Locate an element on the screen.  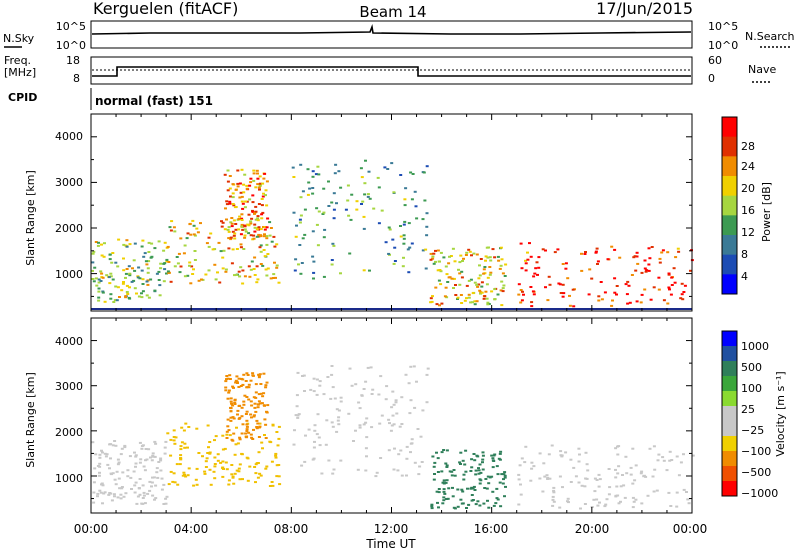
freq-tick-bottom: 8 is located at coordinates (76, 78).